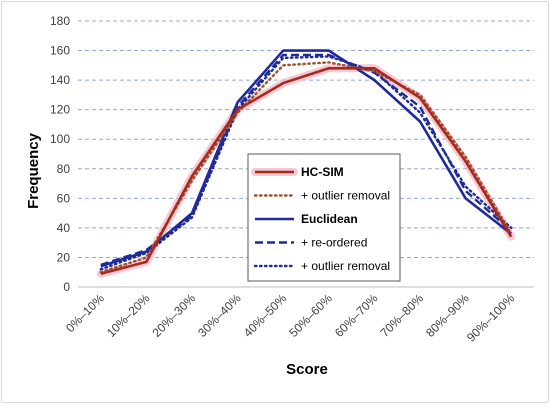  Describe the element at coordinates (128, 315) in the screenshot. I see `x-tick-label: 10%–20%` at that location.